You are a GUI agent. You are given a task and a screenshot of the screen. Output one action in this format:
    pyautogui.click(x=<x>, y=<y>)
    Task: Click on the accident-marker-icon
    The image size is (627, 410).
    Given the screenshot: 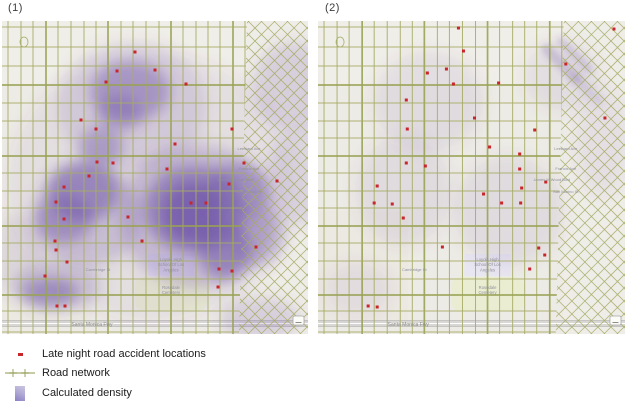 What is the action you would take?
    pyautogui.click(x=20, y=354)
    